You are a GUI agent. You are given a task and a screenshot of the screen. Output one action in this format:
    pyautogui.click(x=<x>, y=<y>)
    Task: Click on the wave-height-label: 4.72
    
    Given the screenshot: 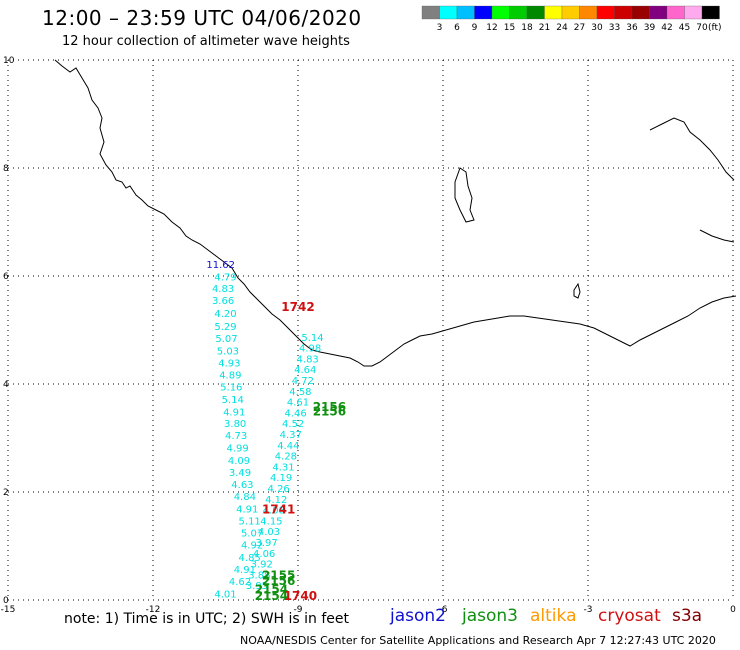 What is the action you would take?
    pyautogui.click(x=303, y=381)
    